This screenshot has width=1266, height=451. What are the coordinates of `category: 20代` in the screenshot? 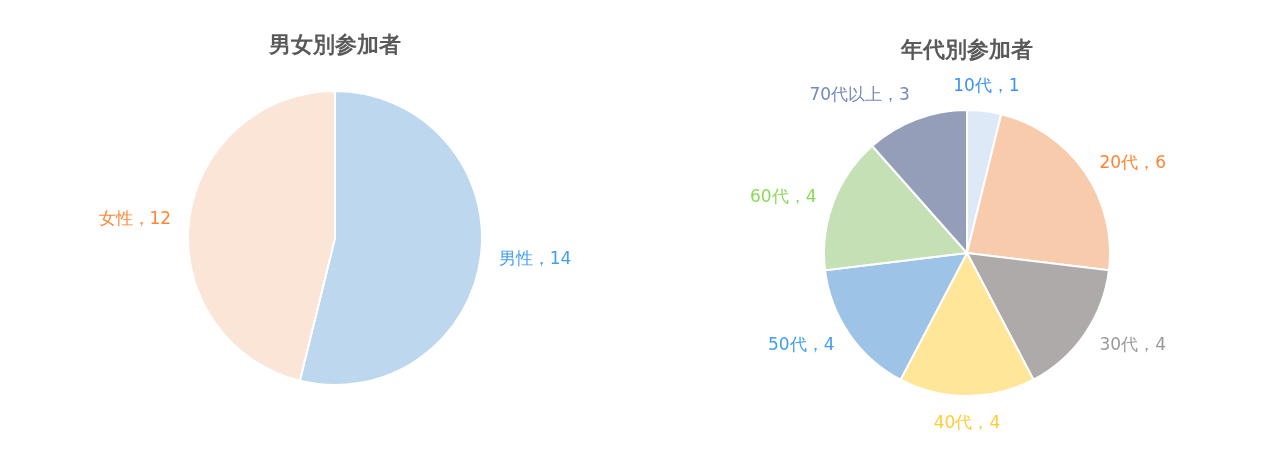 It's located at (1119, 161).